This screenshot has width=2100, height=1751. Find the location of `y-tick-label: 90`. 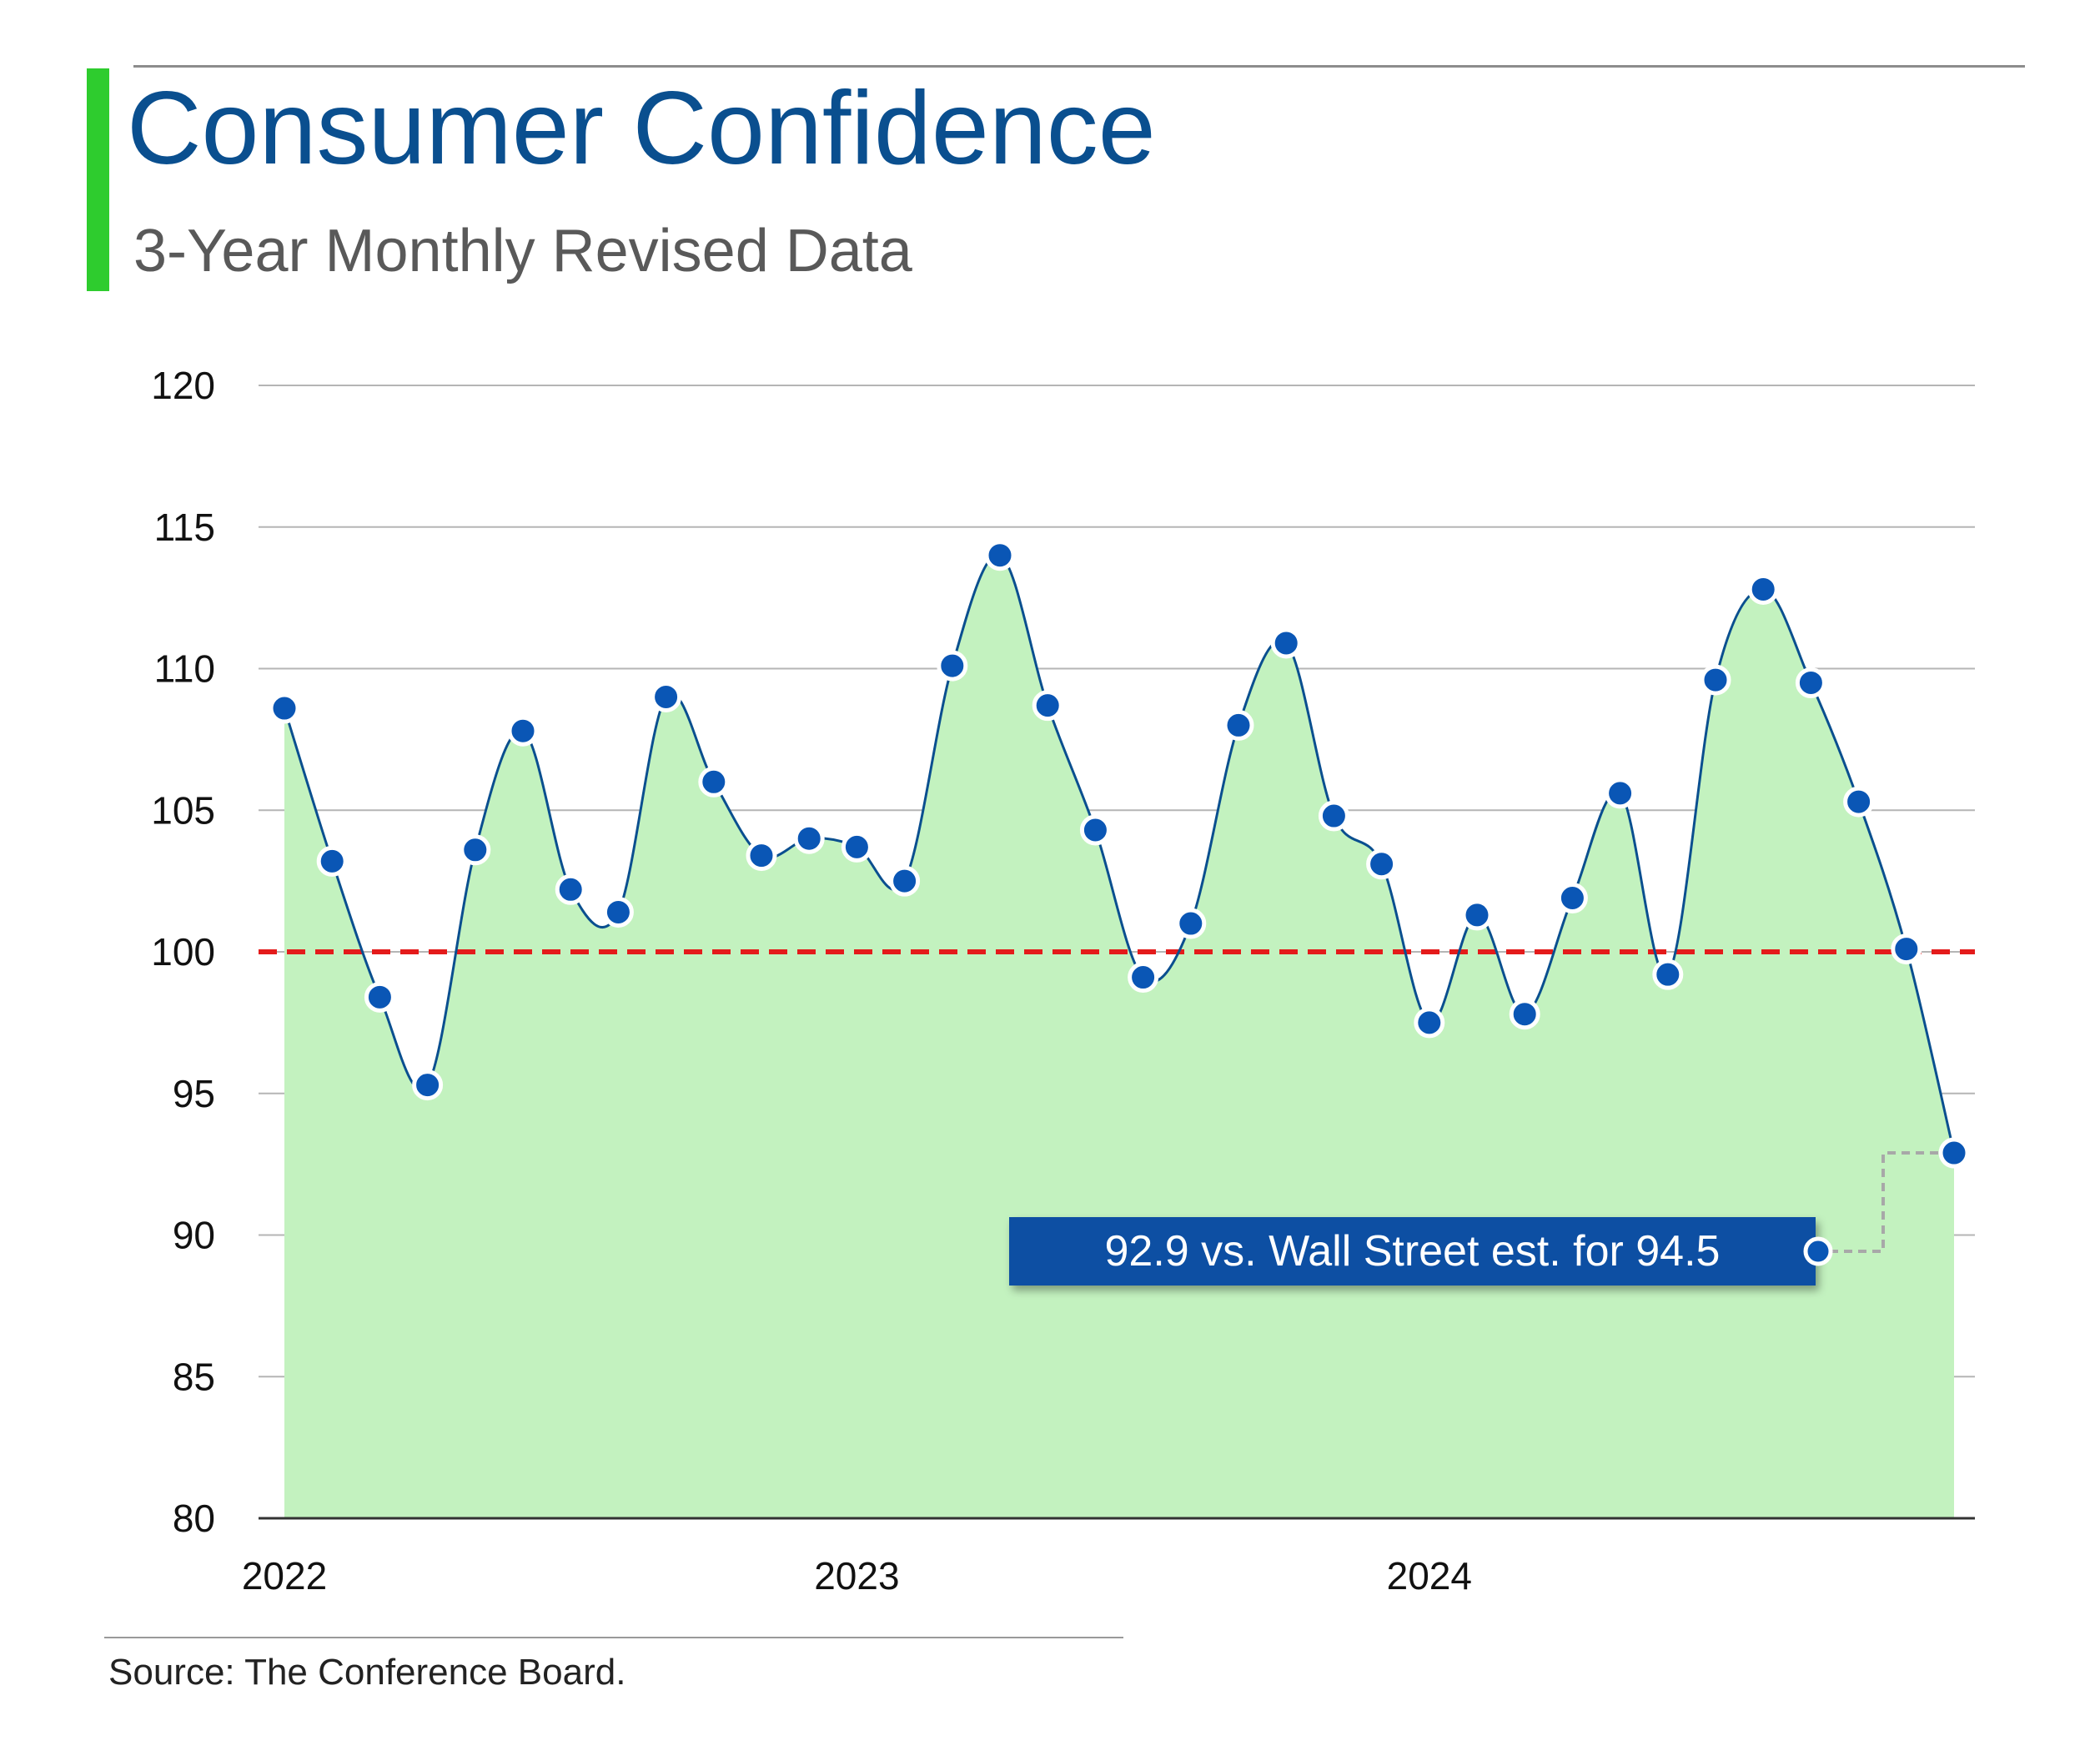

y-tick-label: 90 is located at coordinates (194, 1235).